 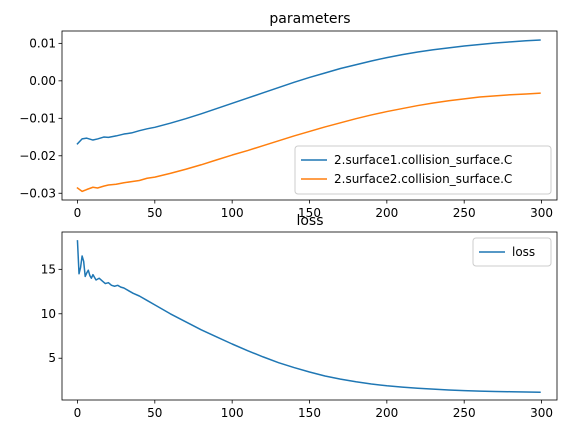 I want to click on legend-label: 2.surface1.collision_surface.C, so click(x=423, y=160).